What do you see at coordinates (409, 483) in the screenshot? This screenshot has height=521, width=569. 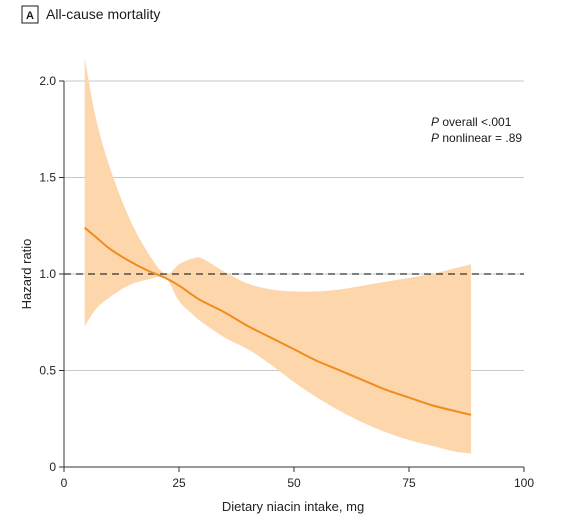 I see `x-tick-label-3: 75` at bounding box center [409, 483].